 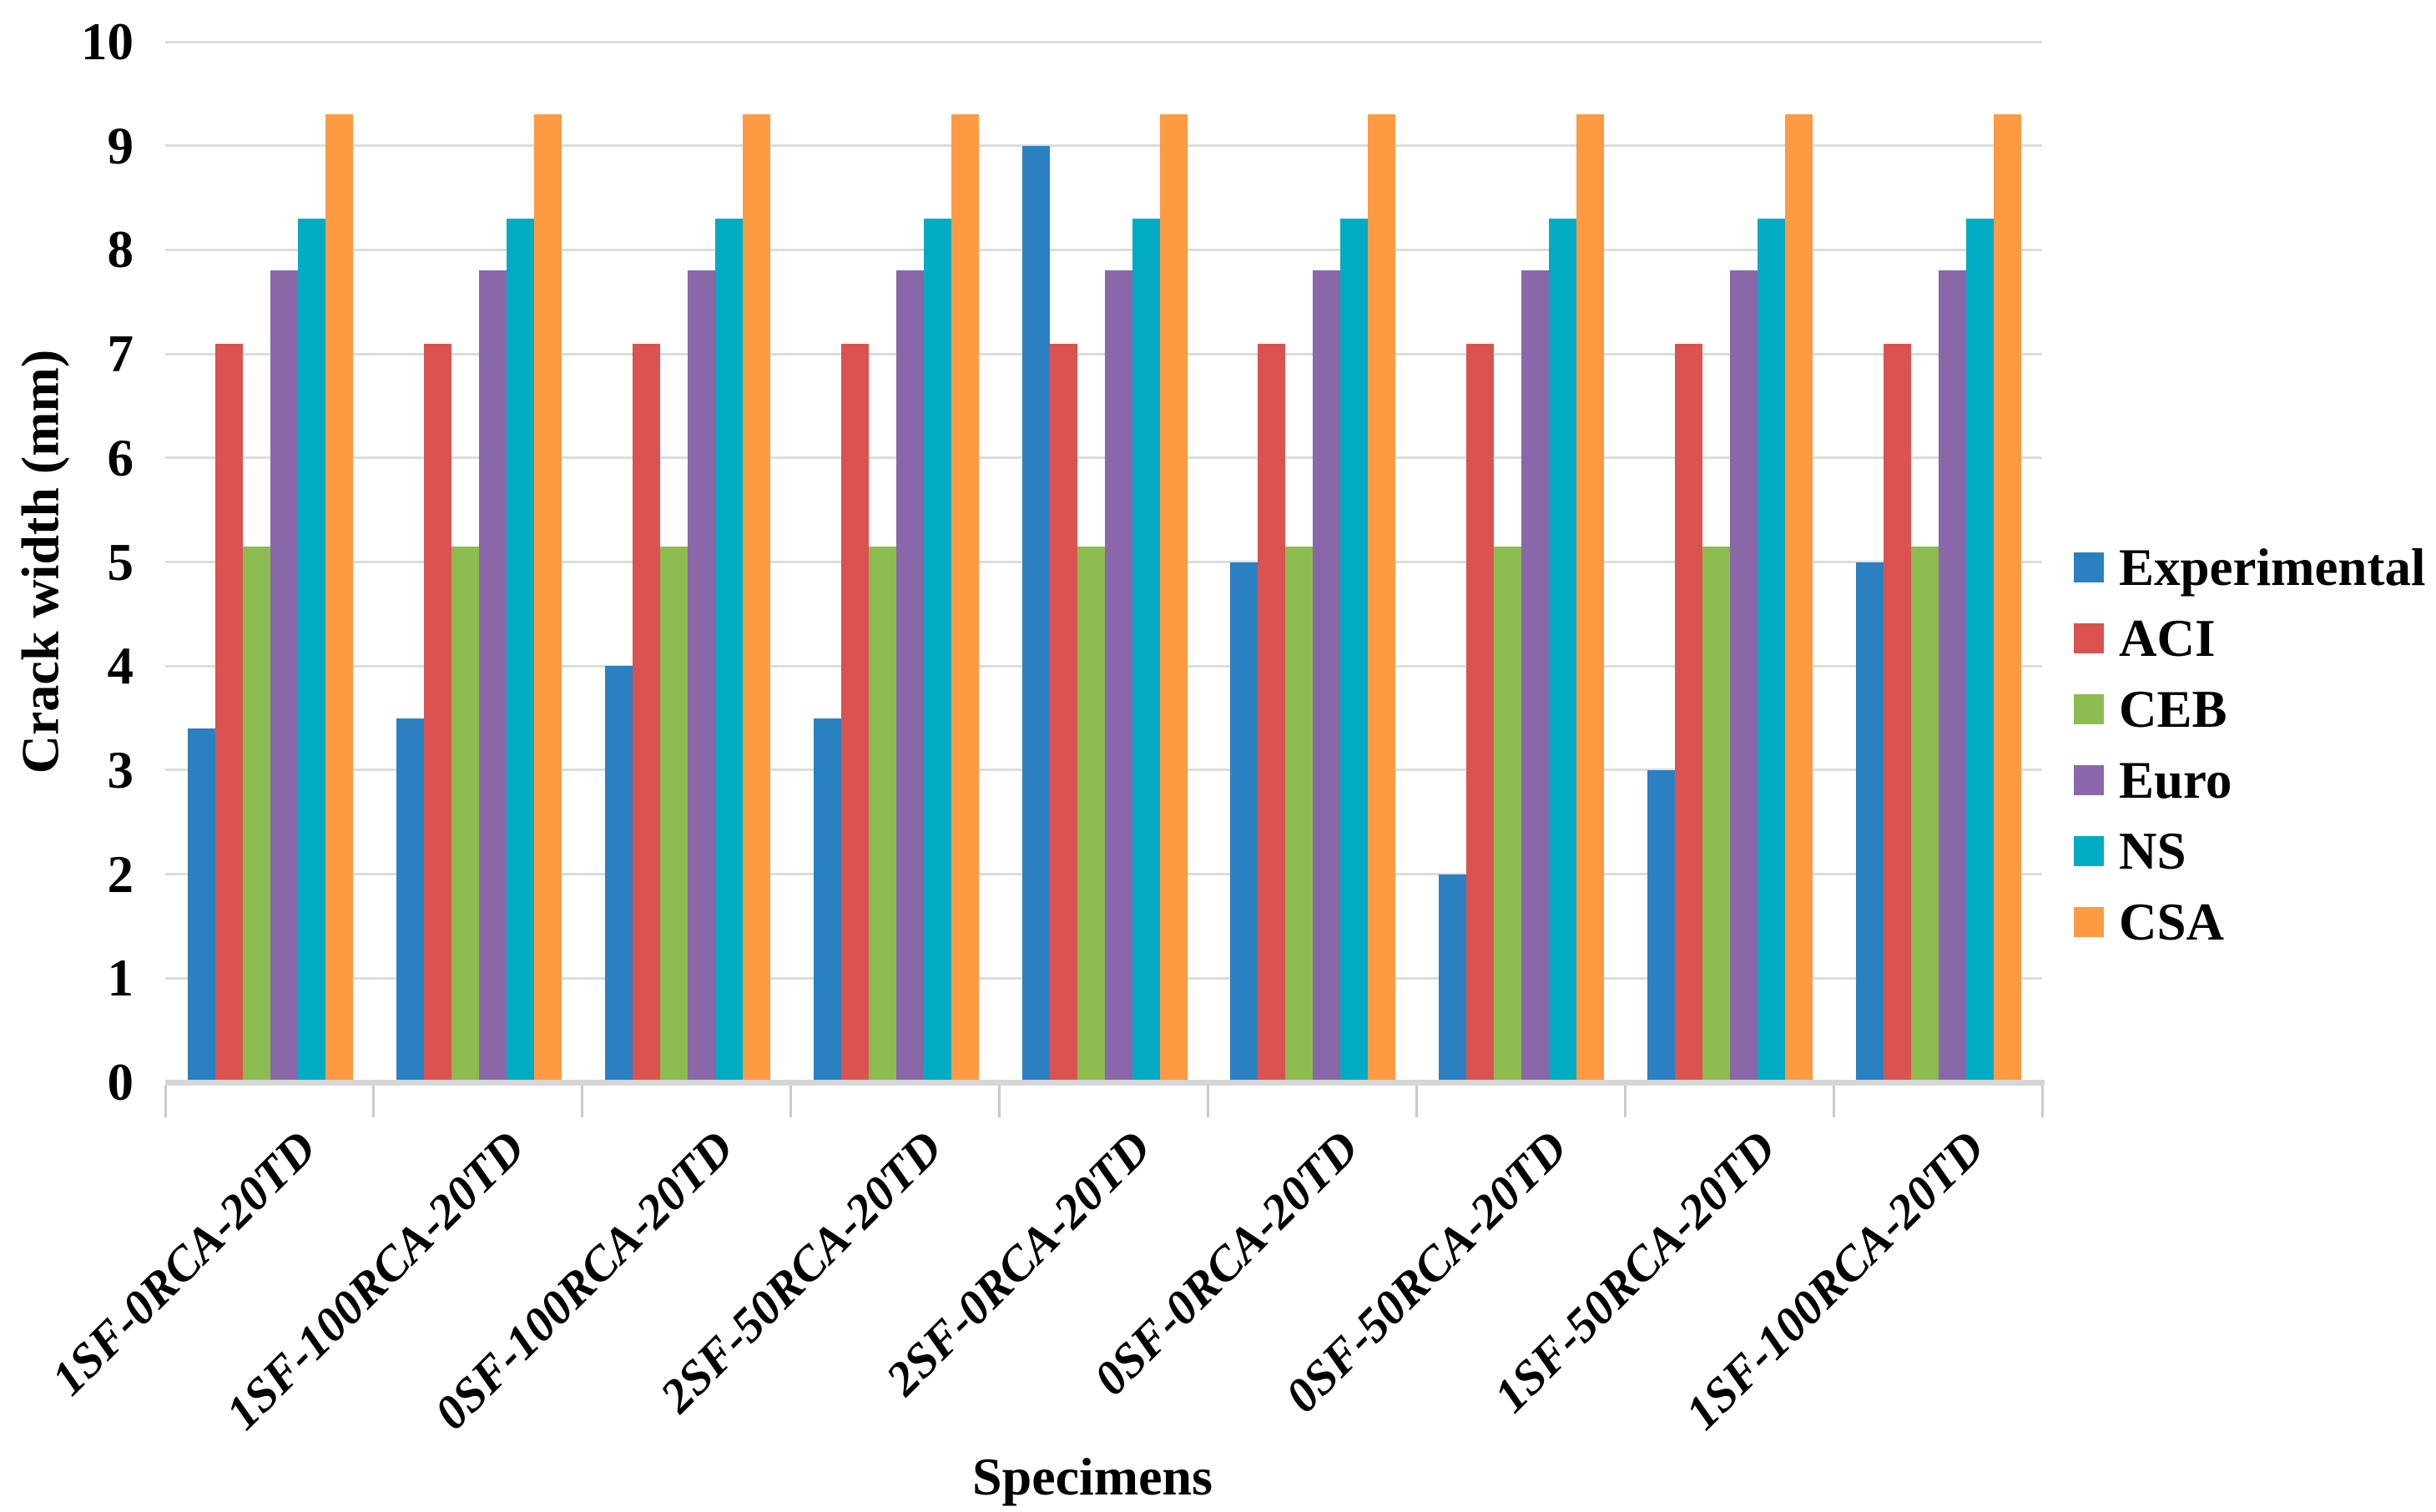 I want to click on gridline-y9, so click(x=1103, y=146).